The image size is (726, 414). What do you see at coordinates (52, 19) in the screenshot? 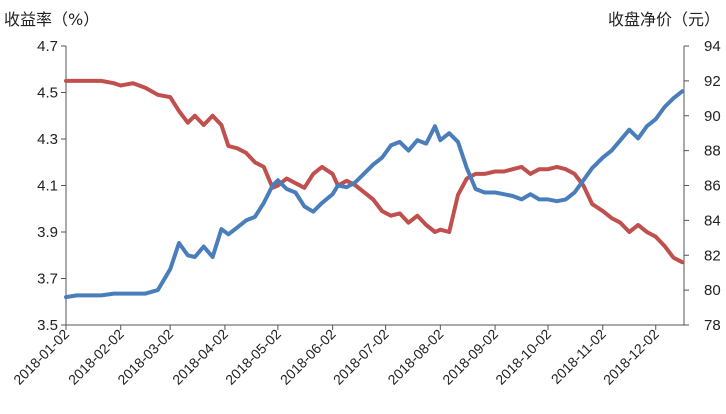
I see `left-axis-title: 收益率（%）` at bounding box center [52, 19].